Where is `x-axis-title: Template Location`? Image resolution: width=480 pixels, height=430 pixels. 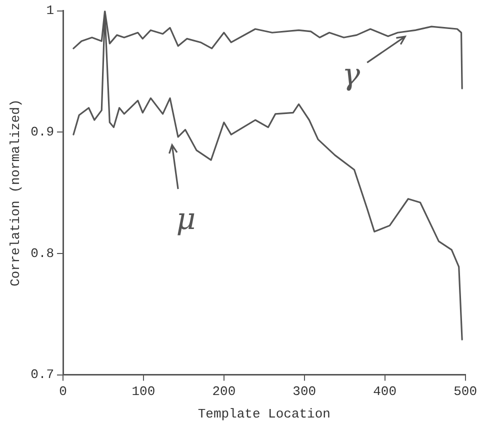
x-axis-title: Template Location is located at coordinates (264, 414).